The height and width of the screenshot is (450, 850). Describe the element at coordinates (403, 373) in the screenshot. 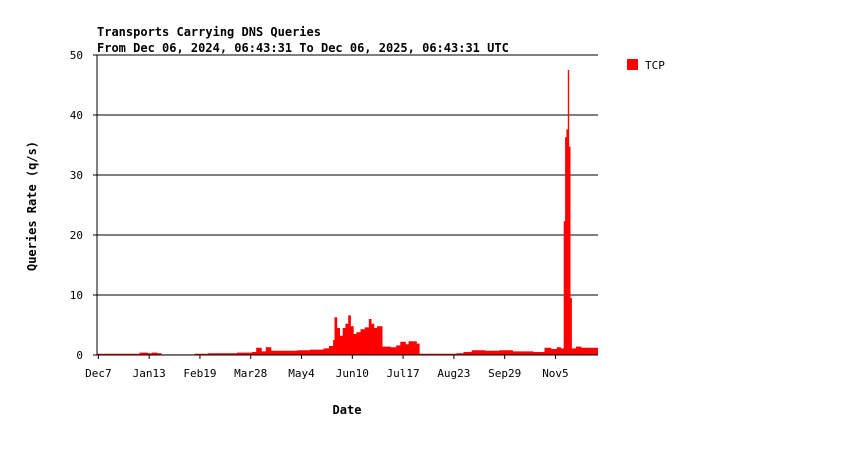

I see `x-tick-label: Jul17` at that location.